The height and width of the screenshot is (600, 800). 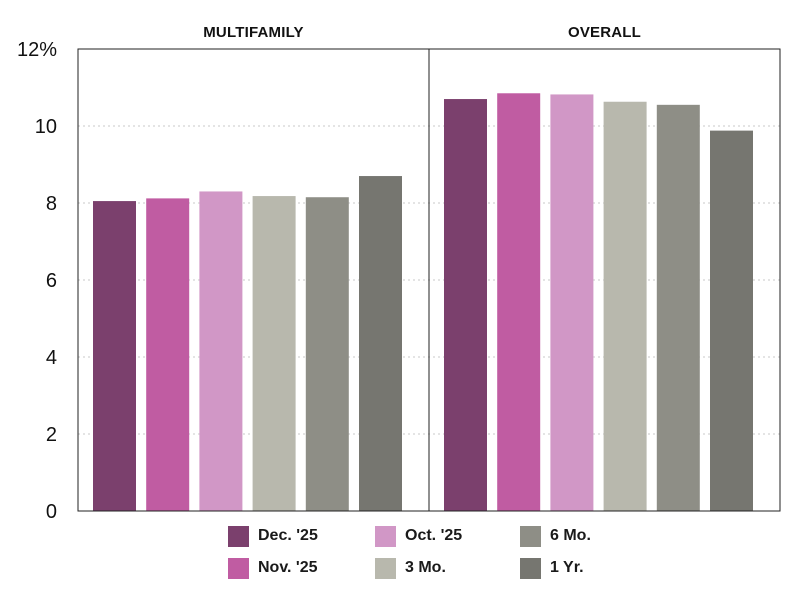 I want to click on legend-swatch-6-mo, so click(x=530, y=536).